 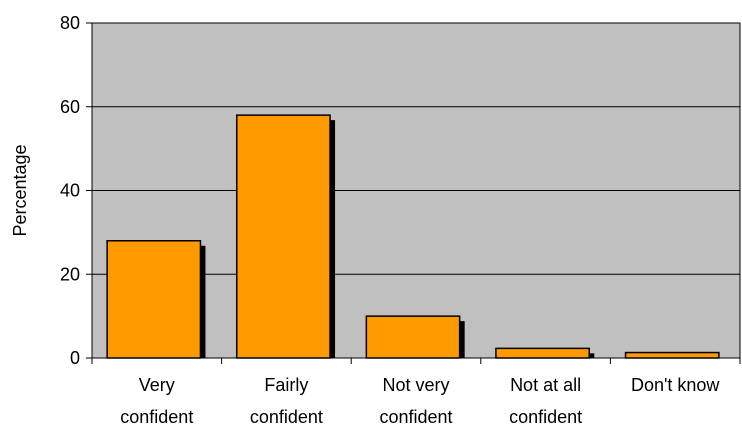 What do you see at coordinates (415, 385) in the screenshot?
I see `x-tick-label-line: Not very` at bounding box center [415, 385].